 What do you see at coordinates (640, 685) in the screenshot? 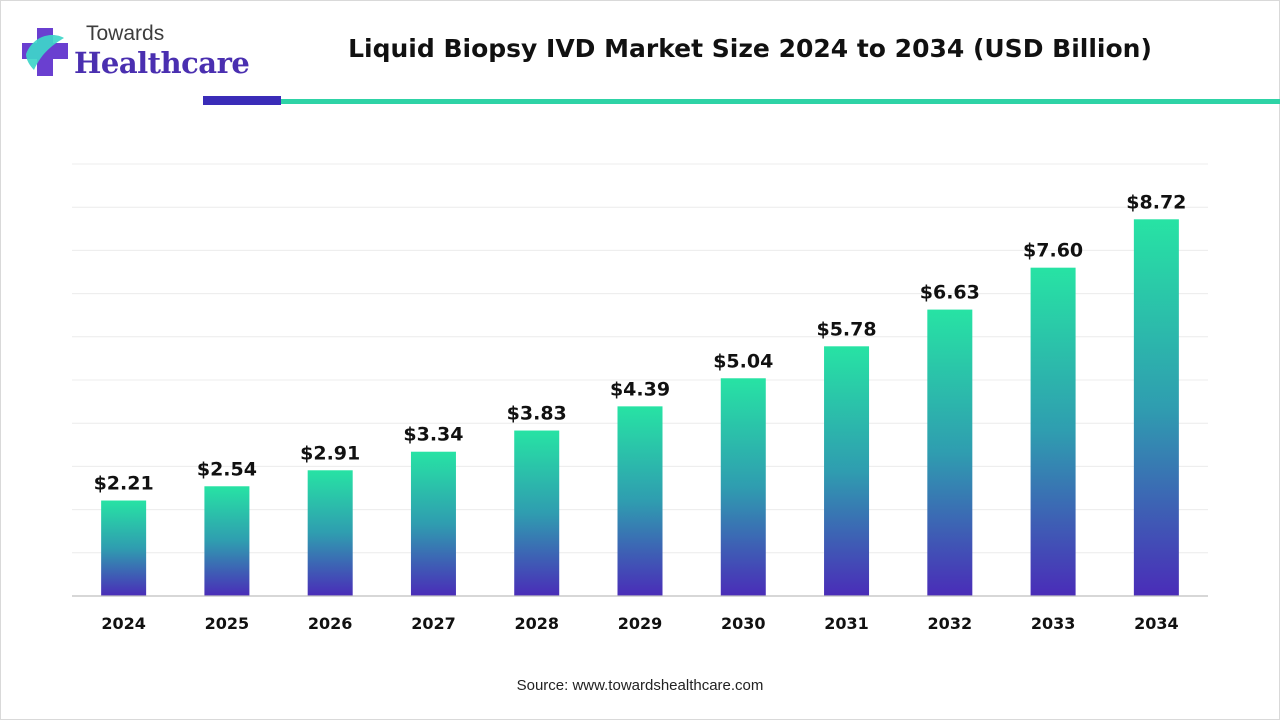
I see `source-note: Source: www.towardshealthcare.com` at bounding box center [640, 685].